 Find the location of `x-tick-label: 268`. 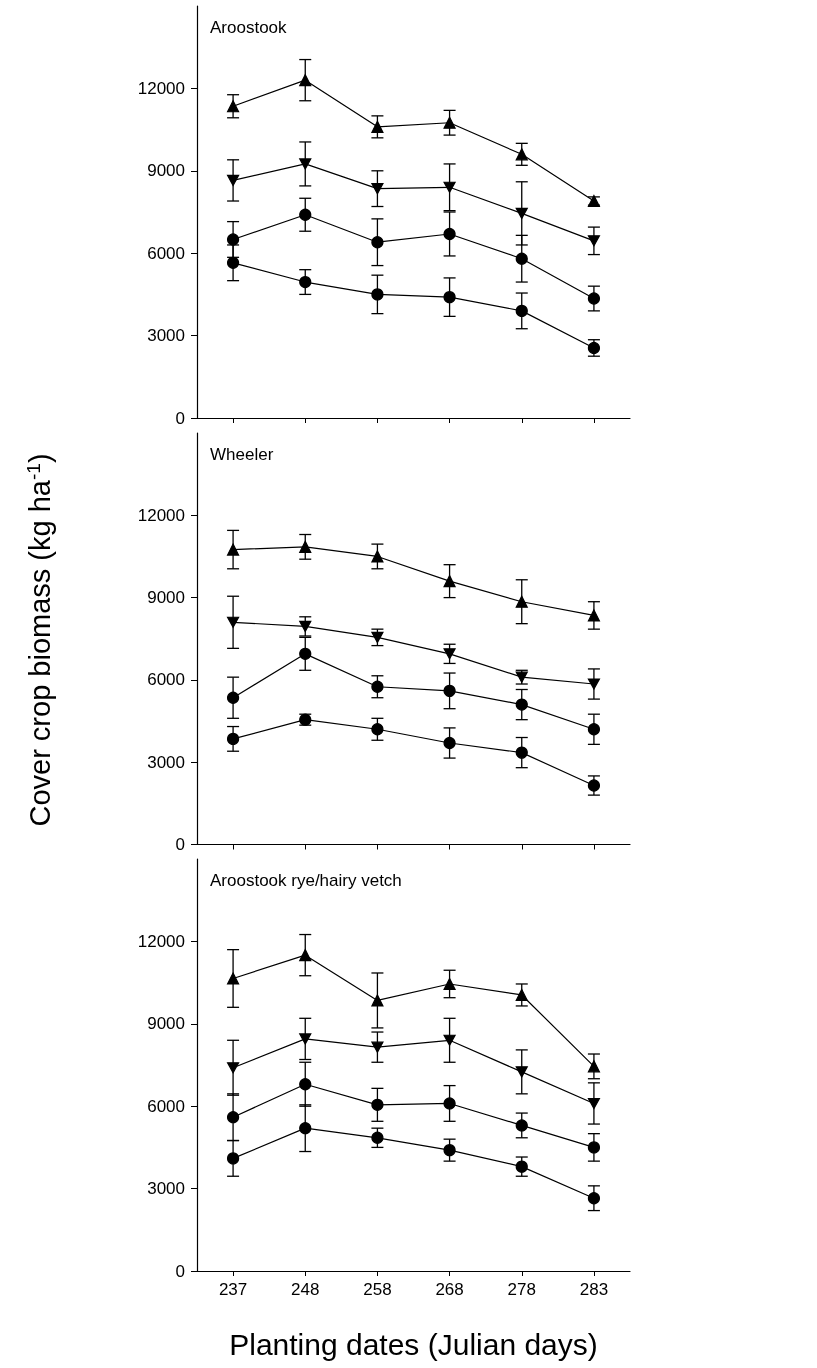

x-tick-label: 268 is located at coordinates (449, 1289).